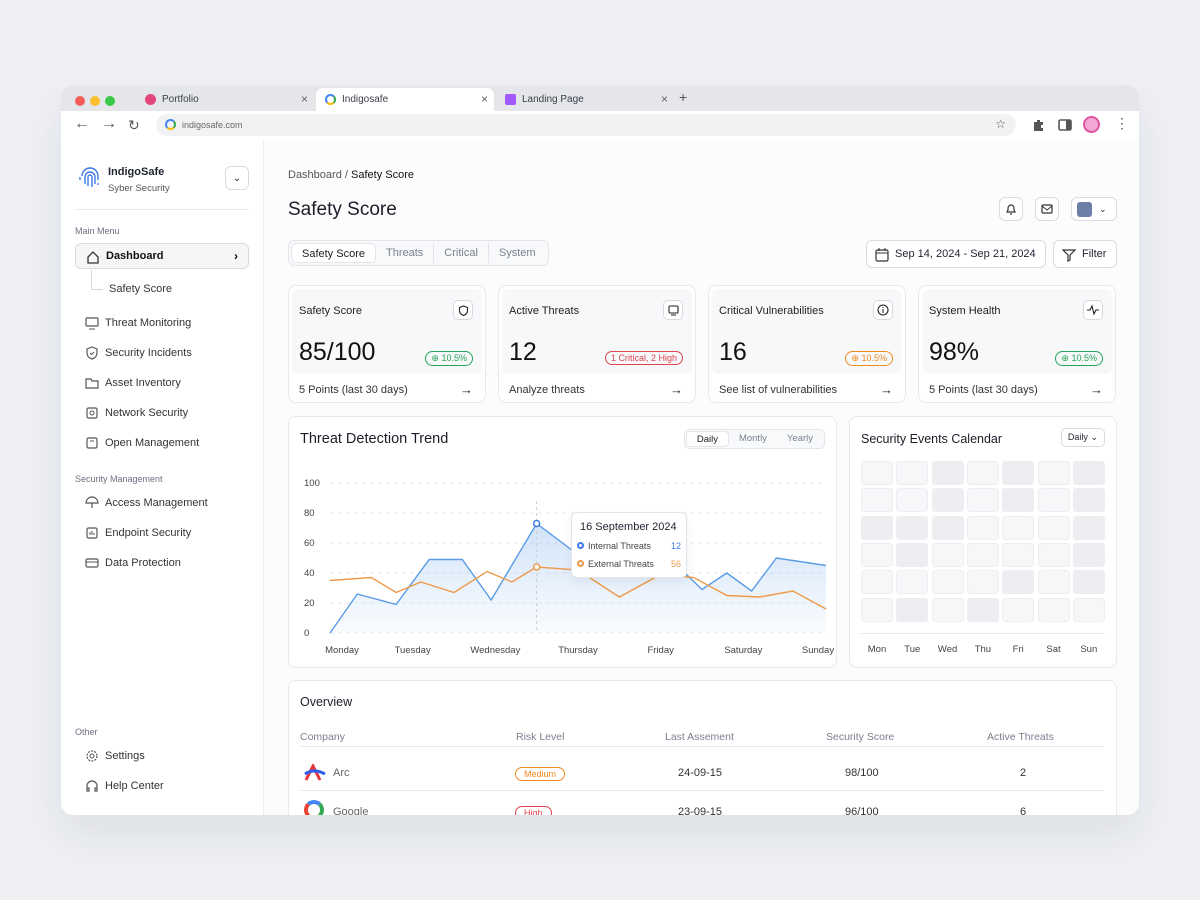 This screenshot has height=900, width=1200. Describe the element at coordinates (80, 101) in the screenshot. I see `close-dot` at that location.